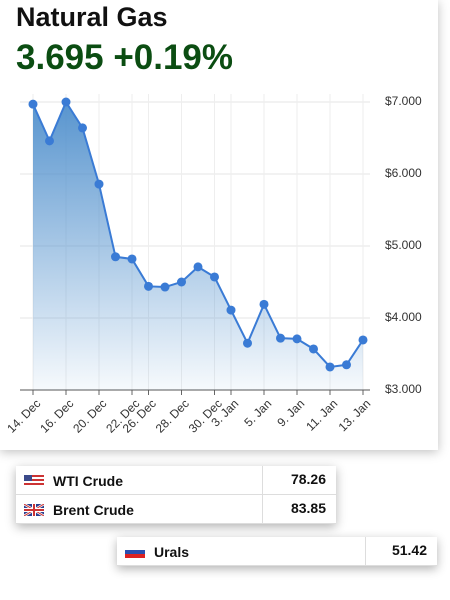 This screenshot has width=450, height=600. What do you see at coordinates (321, 414) in the screenshot?
I see `x-tick-label: 11. Jan` at bounding box center [321, 414].